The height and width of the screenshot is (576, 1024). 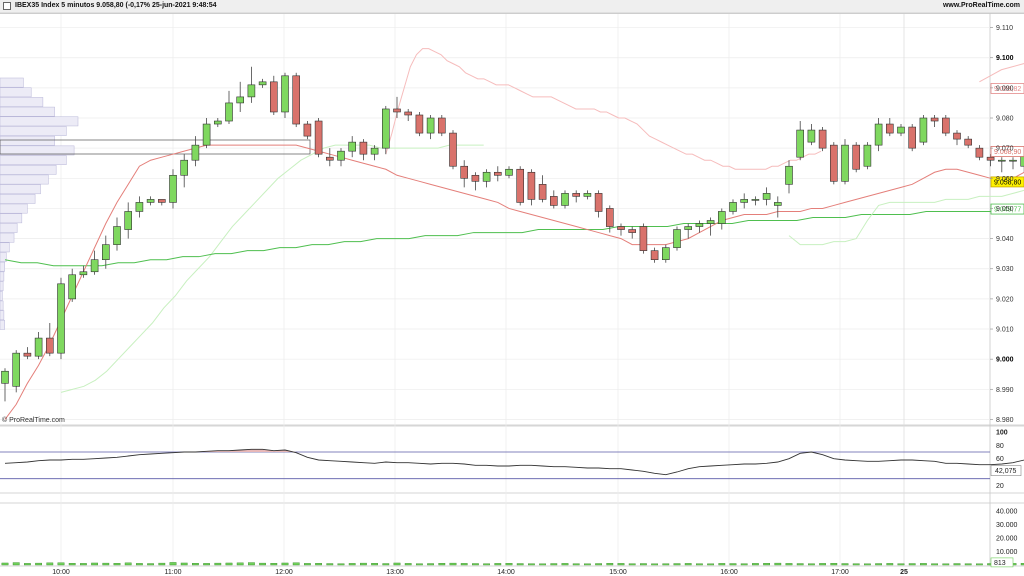 I want to click on price-tick-label: 9.030, so click(x=1005, y=269).